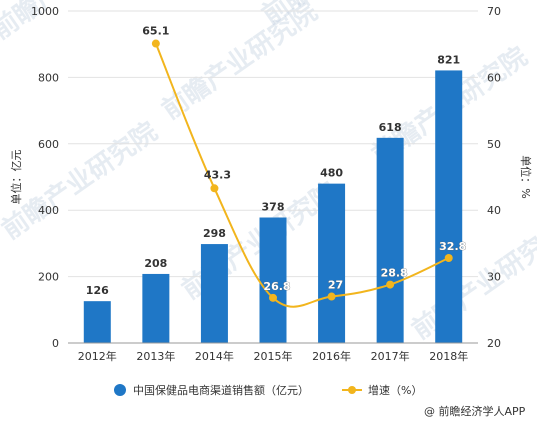 The image size is (537, 425). What do you see at coordinates (16, 177) in the screenshot?
I see `y-axis-label: 单位：亿元` at bounding box center [16, 177].